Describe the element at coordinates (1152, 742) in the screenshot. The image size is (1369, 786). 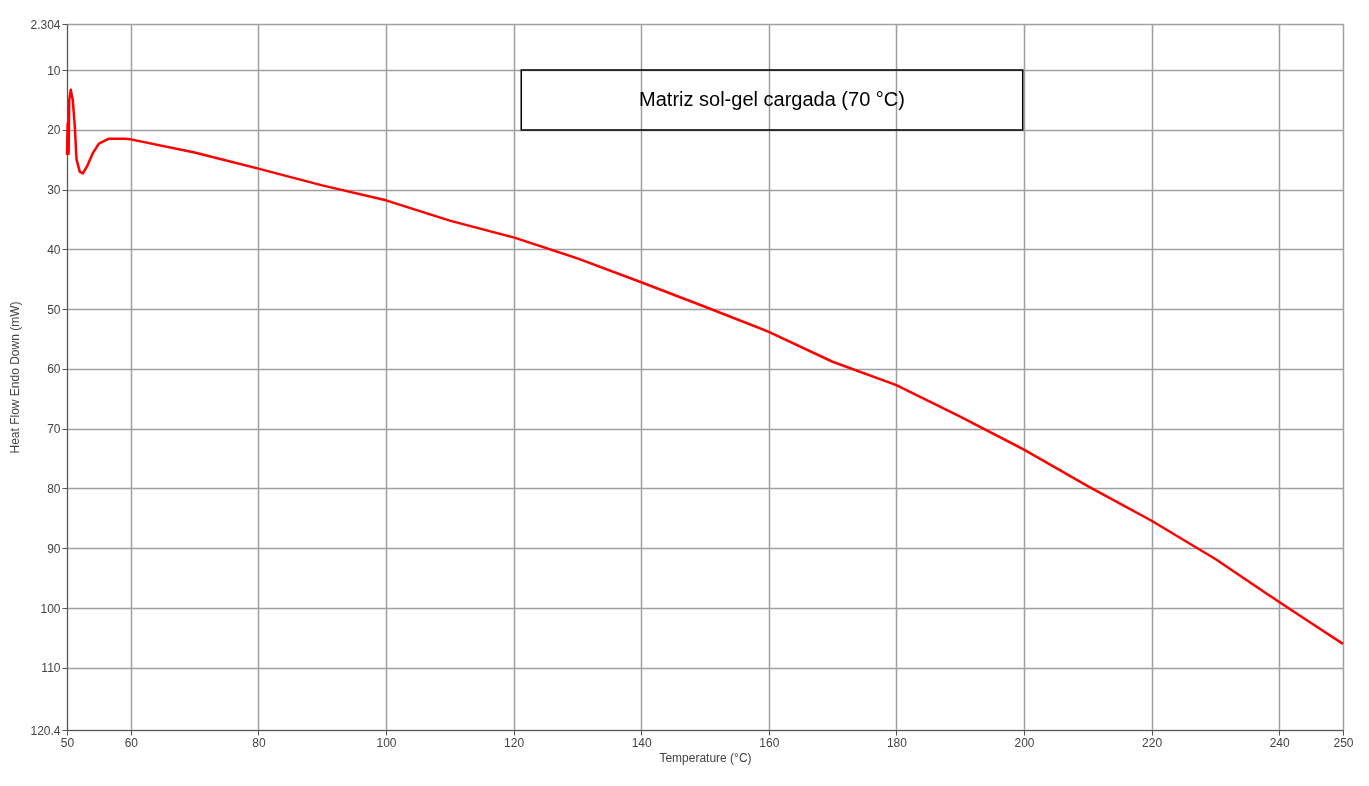
I see `x-tick-label: 220` at that location.